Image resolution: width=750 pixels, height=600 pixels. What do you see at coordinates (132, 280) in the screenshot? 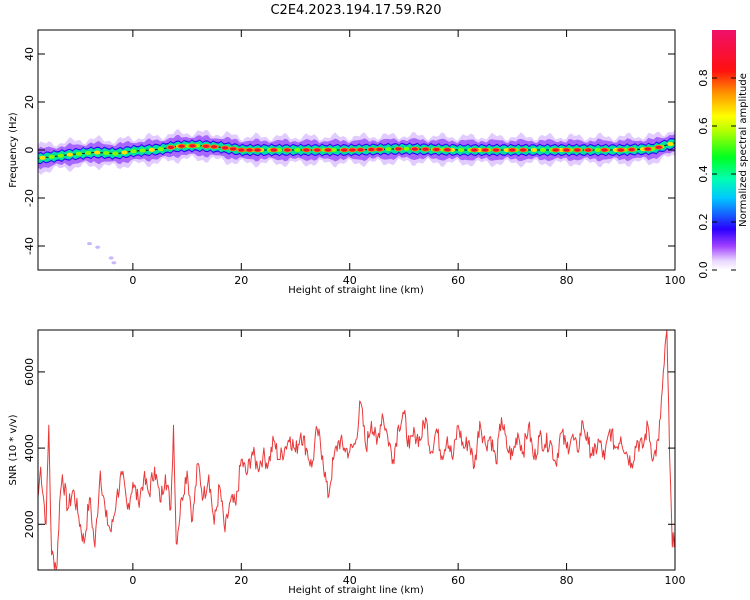
I see `spectrogram-x-tick-label: 0` at bounding box center [132, 280].